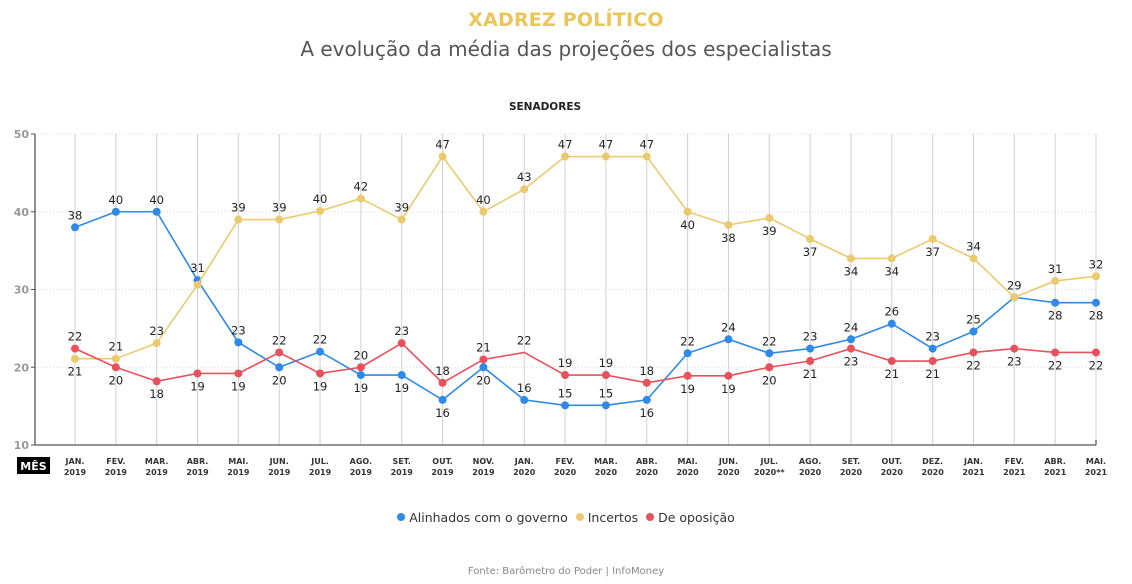  Describe the element at coordinates (156, 200) in the screenshot. I see `data-label-aligned: 40` at that location.